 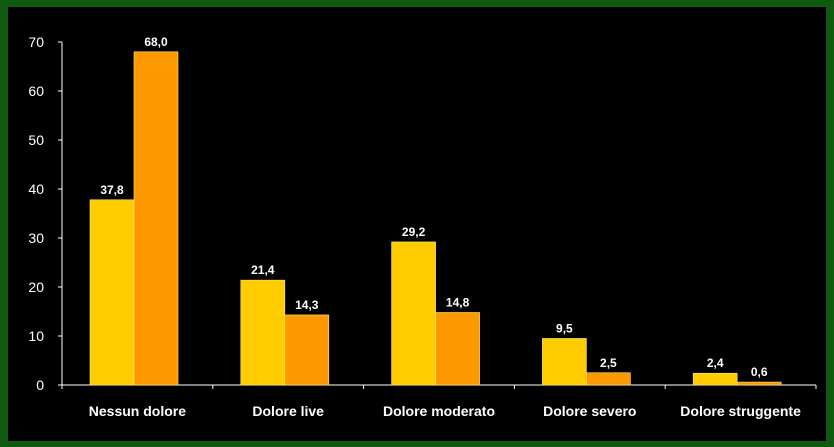 I want to click on data-label: 68,0, so click(x=156, y=42).